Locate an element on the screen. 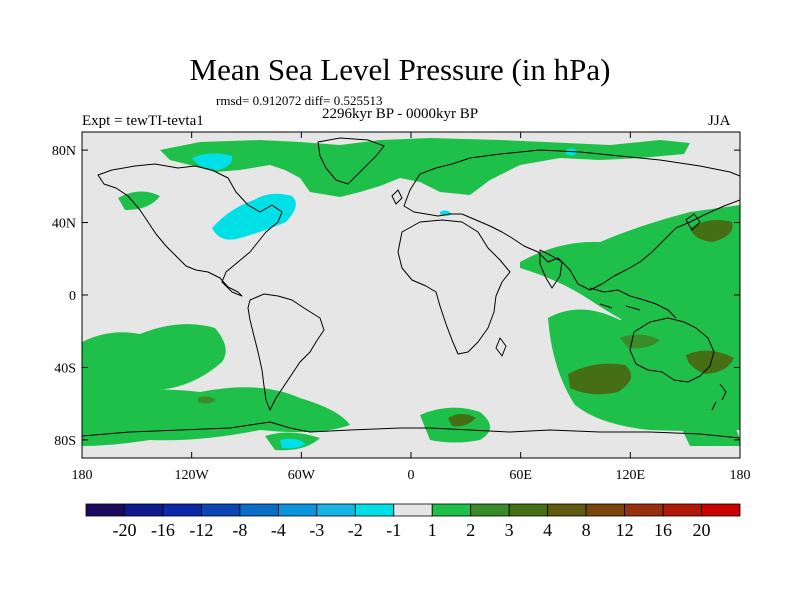 Image resolution: width=800 pixels, height=600 pixels. colorbar-label: 16 is located at coordinates (663, 530).